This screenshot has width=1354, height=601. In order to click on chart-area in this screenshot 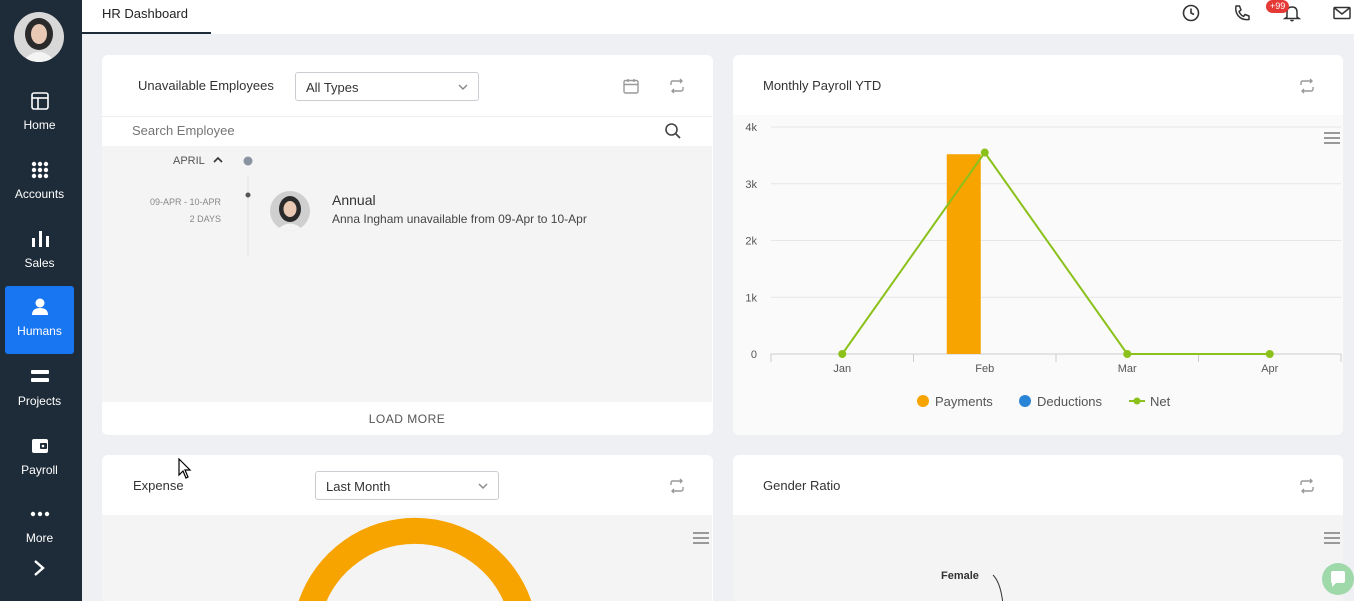, I will do `click(407, 558)`.